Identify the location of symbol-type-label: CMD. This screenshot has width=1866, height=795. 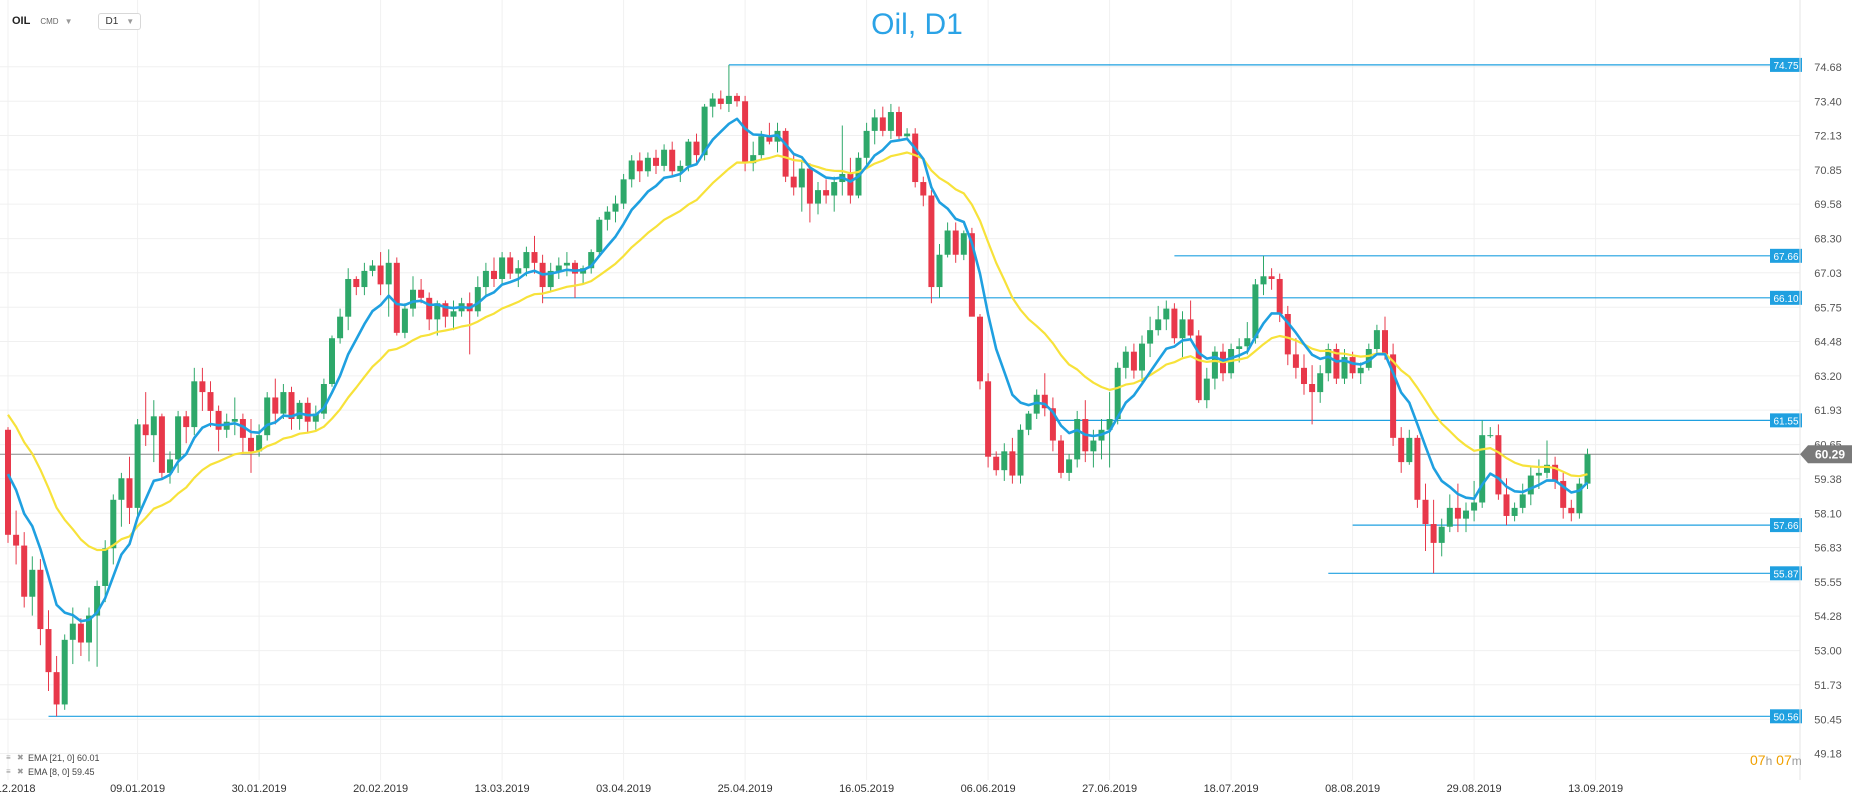
(49, 21).